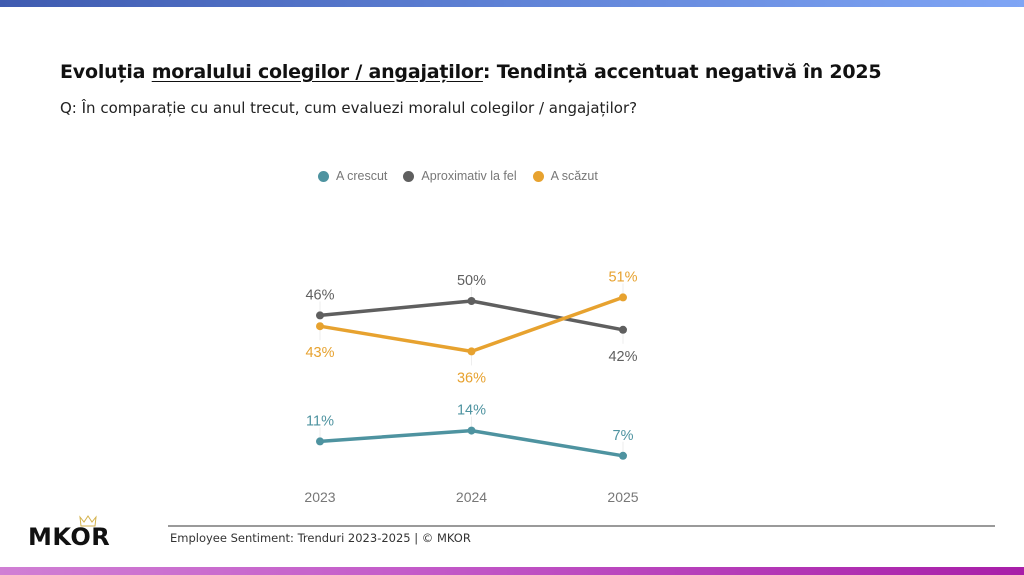 The image size is (1024, 575). I want to click on chart-legend: A crescut Aproximativ la fel A scăzut, so click(458, 176).